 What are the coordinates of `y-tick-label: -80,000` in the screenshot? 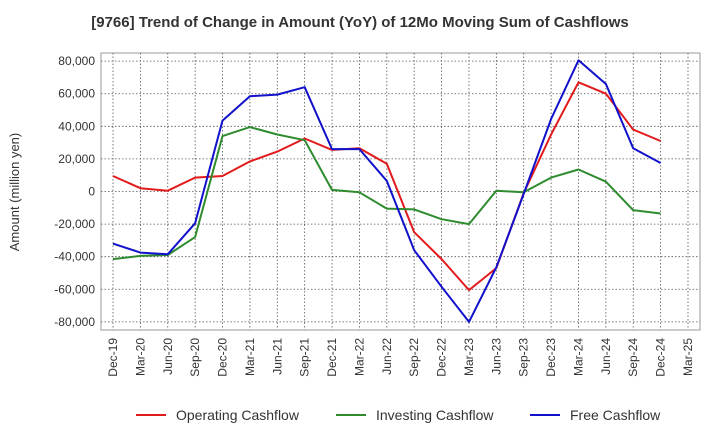 It's located at (74, 322).